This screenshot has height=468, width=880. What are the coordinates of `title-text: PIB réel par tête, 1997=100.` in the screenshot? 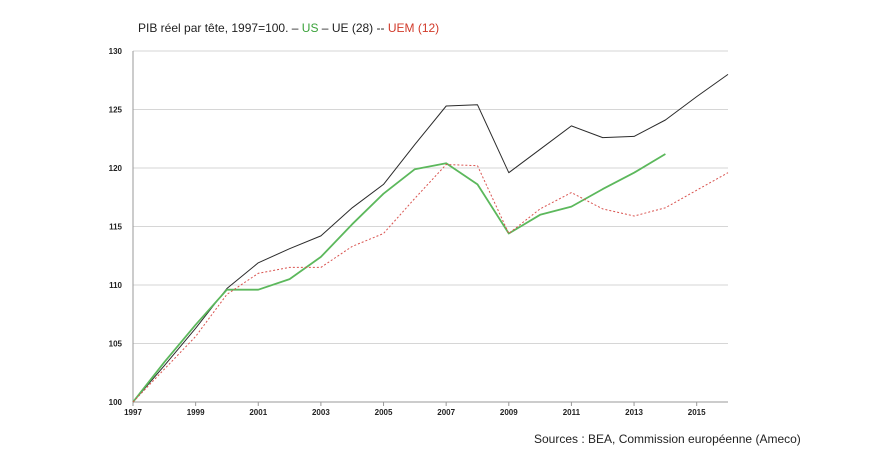 It's located at (213, 28).